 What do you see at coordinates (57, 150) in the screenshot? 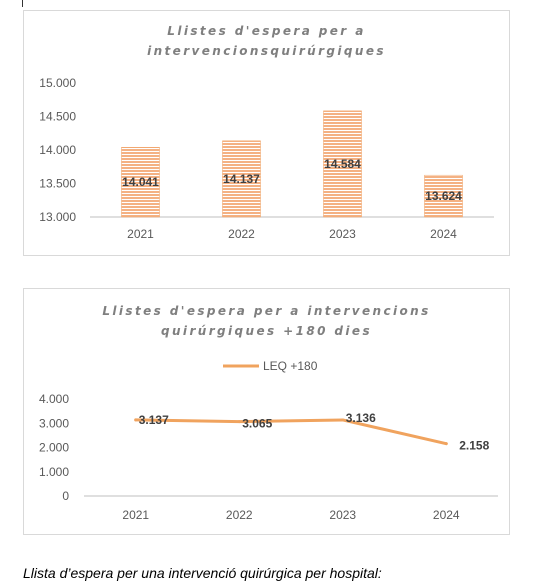
I see `y-tick-label: 14.000` at bounding box center [57, 150].